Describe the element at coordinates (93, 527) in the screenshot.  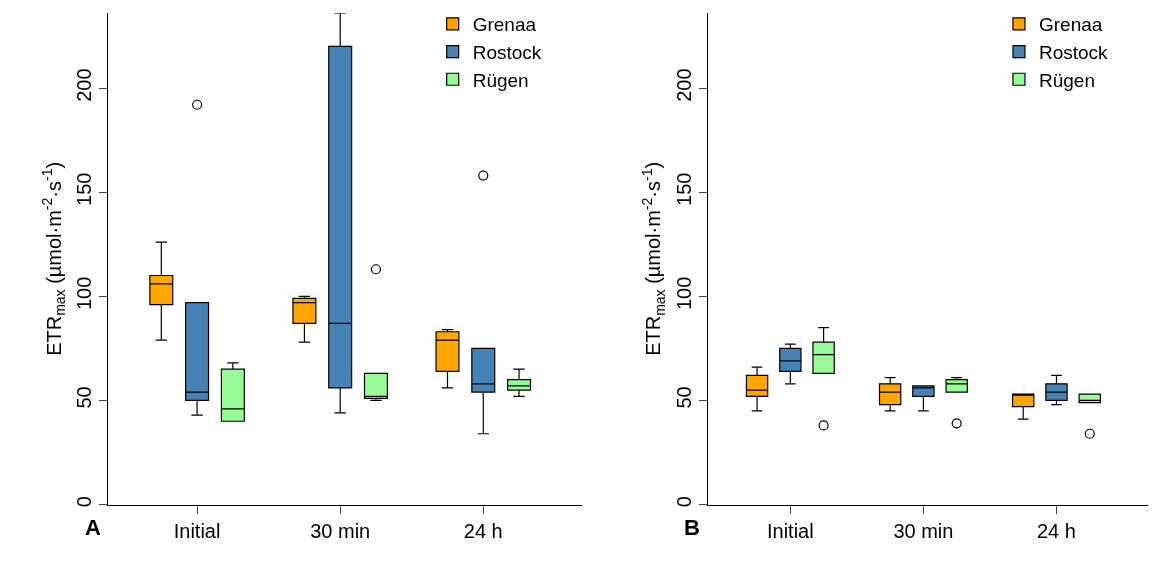
I see `text: A` at that location.